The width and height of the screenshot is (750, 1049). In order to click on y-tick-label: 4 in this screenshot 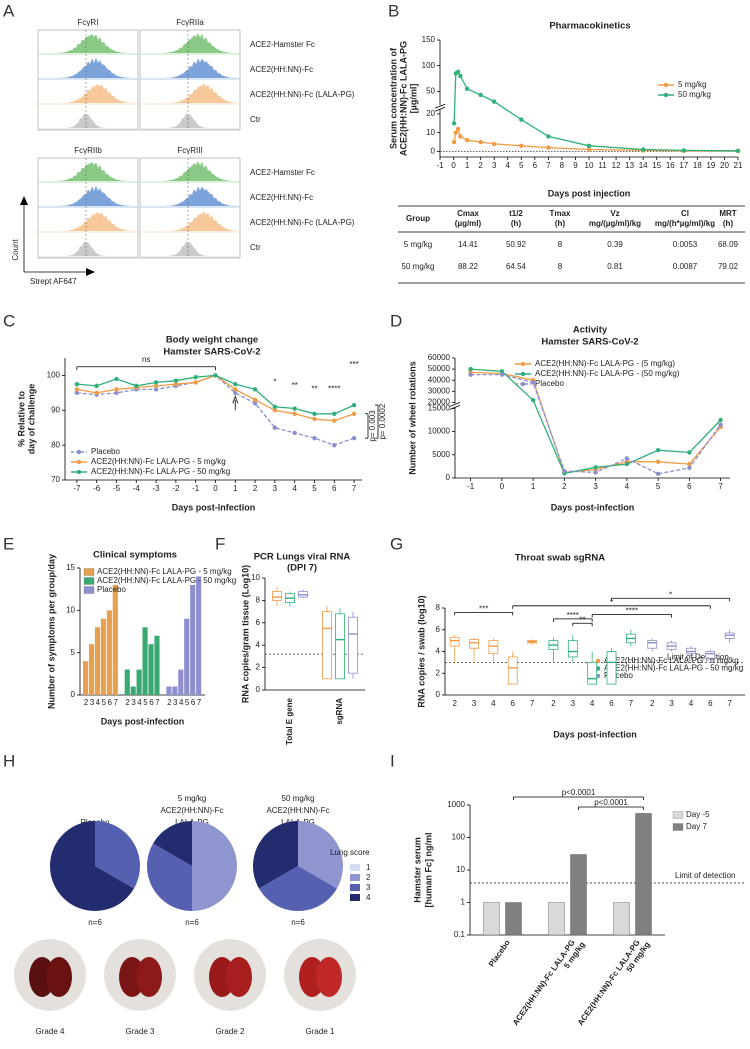, I will do `click(258, 644)`.